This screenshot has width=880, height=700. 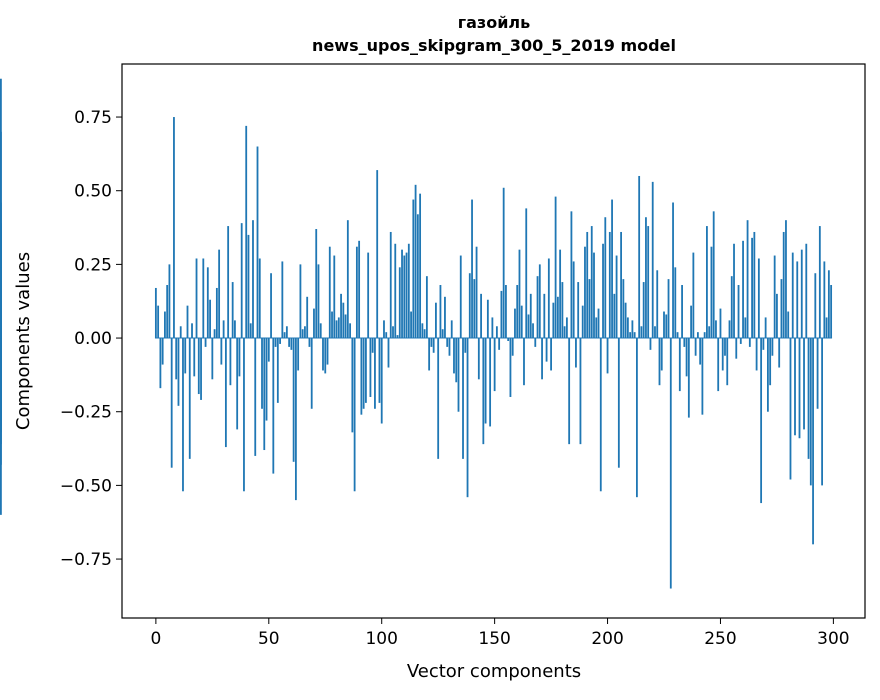 What do you see at coordinates (86, 486) in the screenshot?
I see `y-tick-label: −0.50` at bounding box center [86, 486].